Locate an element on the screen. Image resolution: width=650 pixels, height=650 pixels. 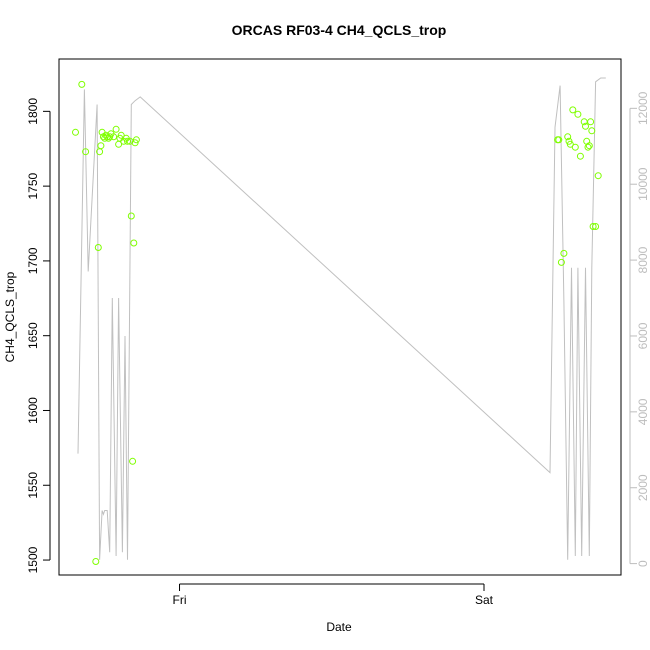
y-tick-label: 1800 is located at coordinates (33, 111).